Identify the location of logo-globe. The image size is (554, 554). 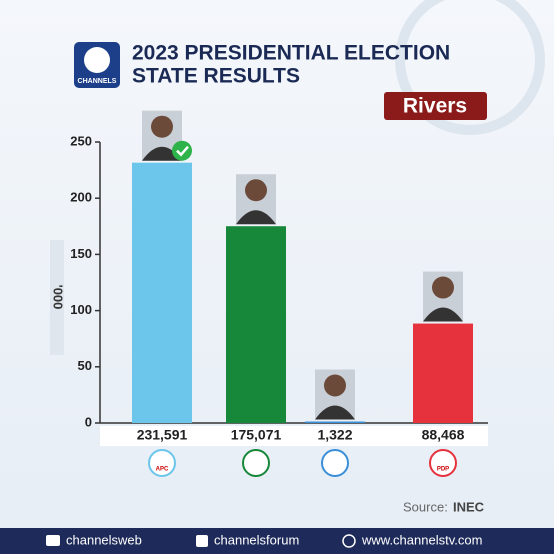
(97, 60).